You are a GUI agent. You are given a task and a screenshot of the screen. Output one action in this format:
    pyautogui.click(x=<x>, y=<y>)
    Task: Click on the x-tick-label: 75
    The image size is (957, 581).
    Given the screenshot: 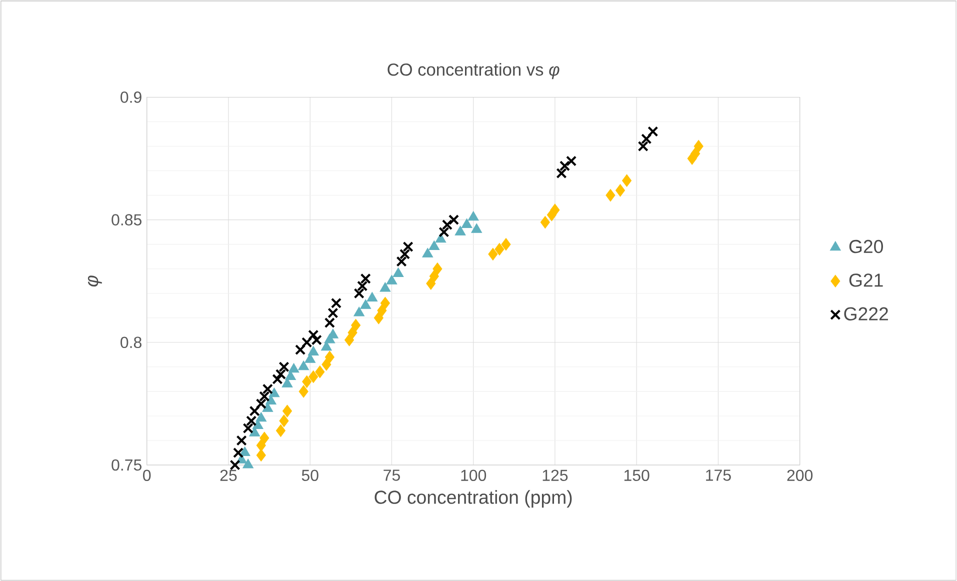 What is the action you would take?
    pyautogui.click(x=392, y=475)
    